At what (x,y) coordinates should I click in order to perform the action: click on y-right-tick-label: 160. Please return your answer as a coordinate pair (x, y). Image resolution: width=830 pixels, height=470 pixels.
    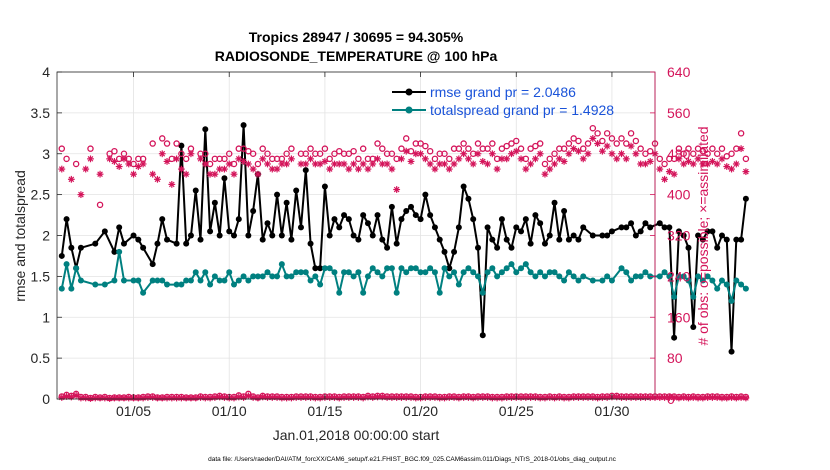
    Looking at the image, I should click on (679, 317).